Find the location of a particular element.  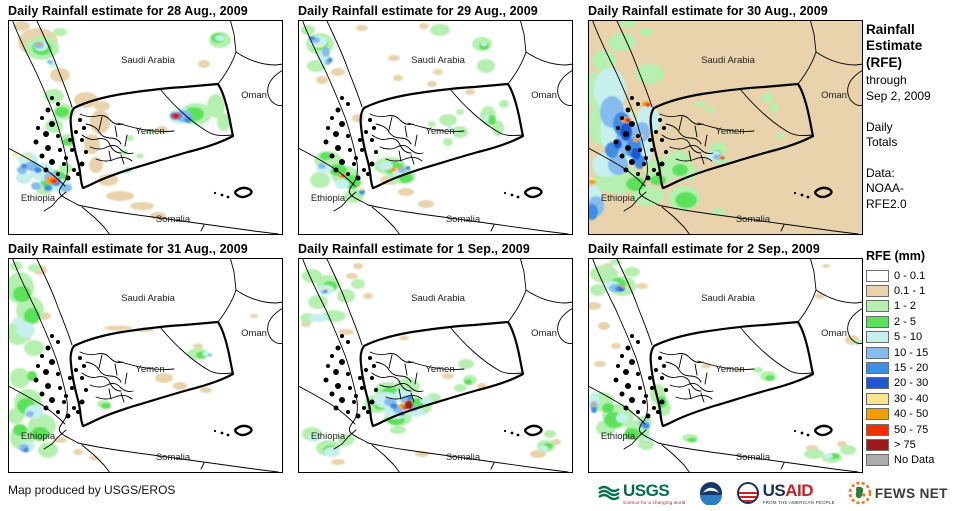

text-line: through is located at coordinates (886, 80).